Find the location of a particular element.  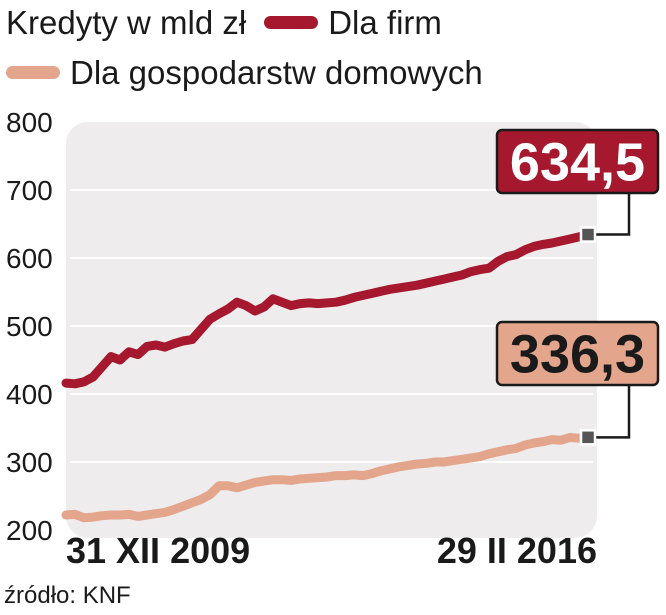

legend-label-firms: Dla firm is located at coordinates (385, 22).